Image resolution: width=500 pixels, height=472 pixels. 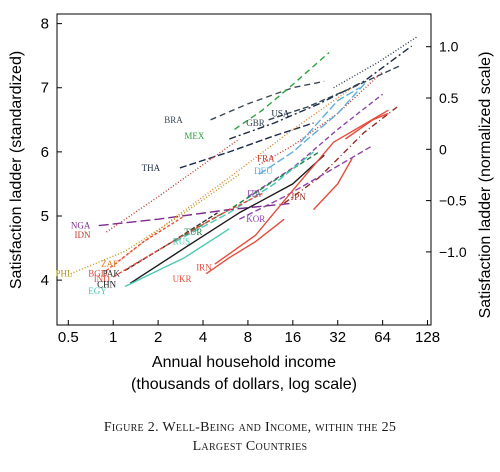 What do you see at coordinates (173, 120) in the screenshot?
I see `series-label-bra: BRA` at bounding box center [173, 120].